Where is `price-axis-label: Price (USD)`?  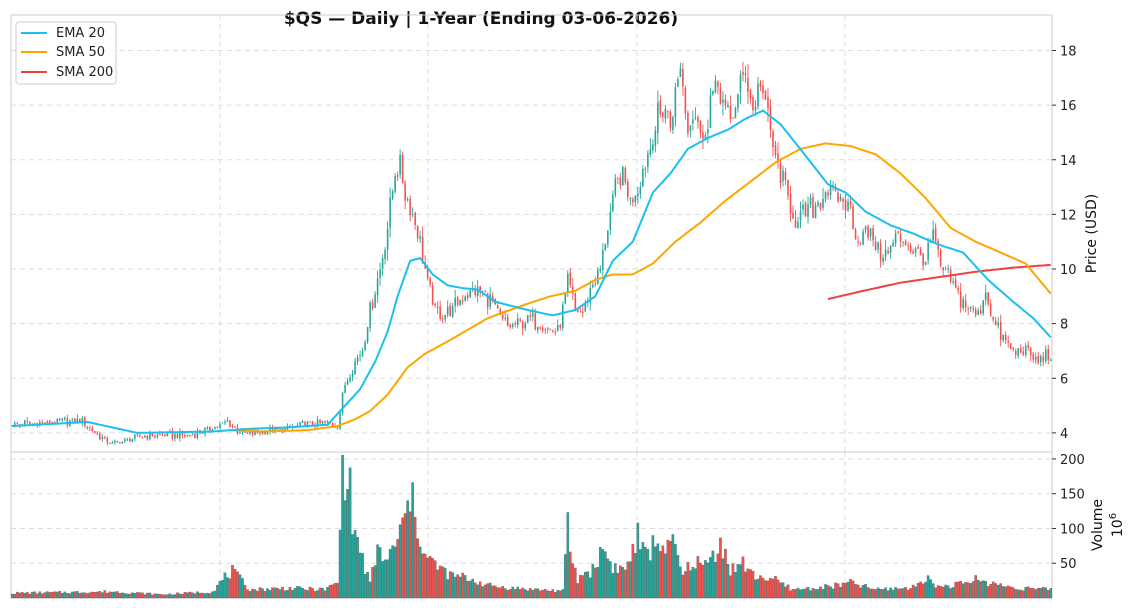 price-axis-label: Price (USD) is located at coordinates (1092, 233).